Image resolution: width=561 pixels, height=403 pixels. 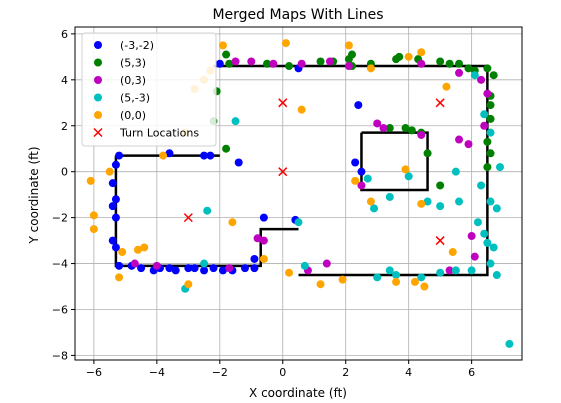 What do you see at coordinates (297, 15) in the screenshot?
I see `chart-title: Merged Maps With Lines` at bounding box center [297, 15].